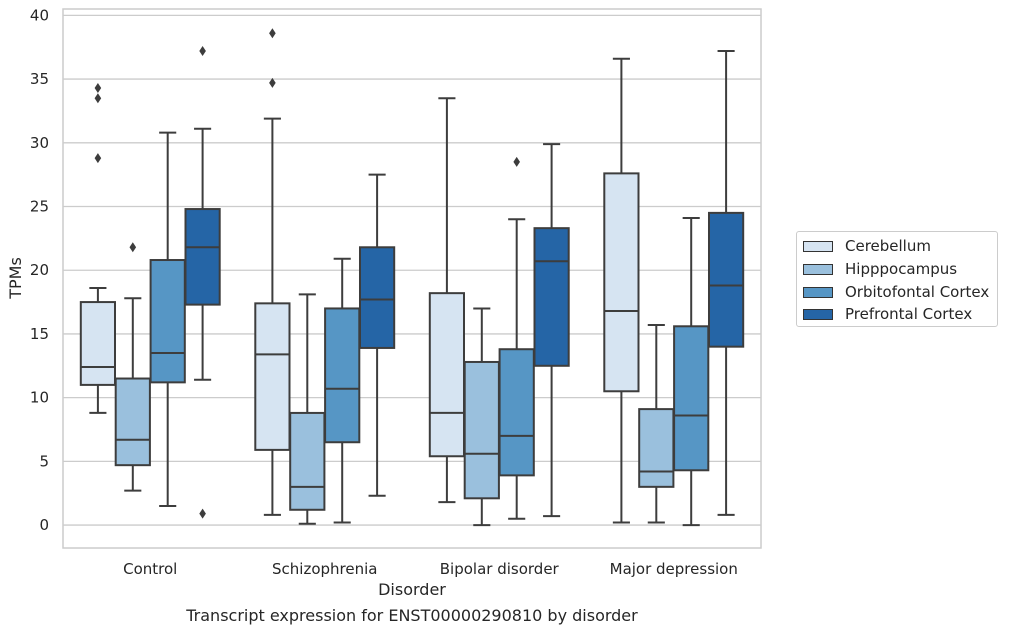  Describe the element at coordinates (412, 589) in the screenshot. I see `x-axis-label: Disorder` at that location.